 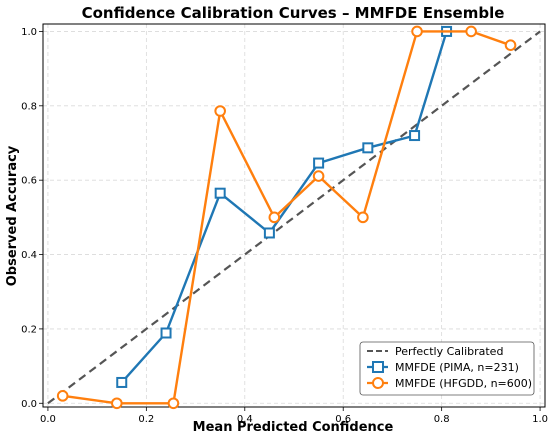 What do you see at coordinates (343, 419) in the screenshot?
I see `x-tick-label: 0.6` at bounding box center [343, 419].